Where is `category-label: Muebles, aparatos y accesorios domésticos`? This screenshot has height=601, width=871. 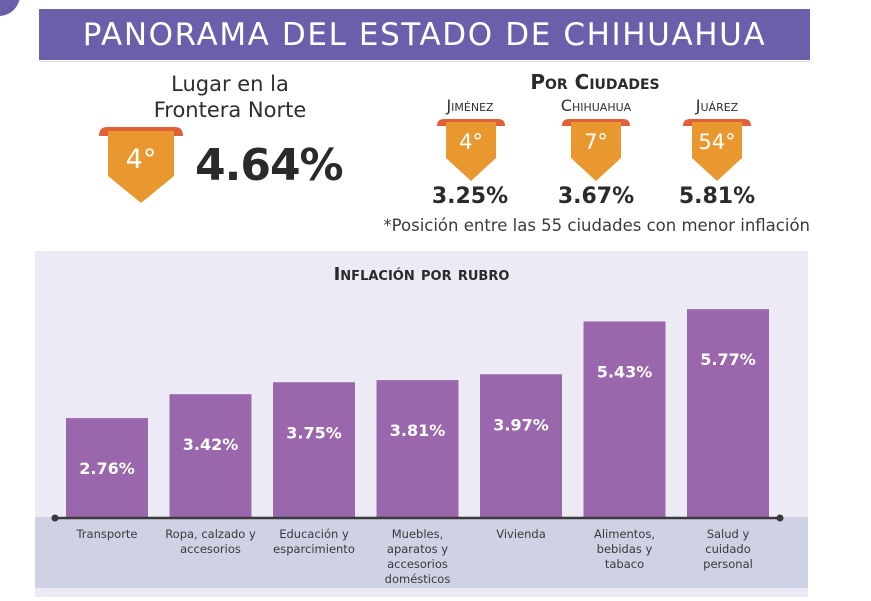
category-label: Muebles, aparatos y accesorios domésticos is located at coordinates (418, 557).